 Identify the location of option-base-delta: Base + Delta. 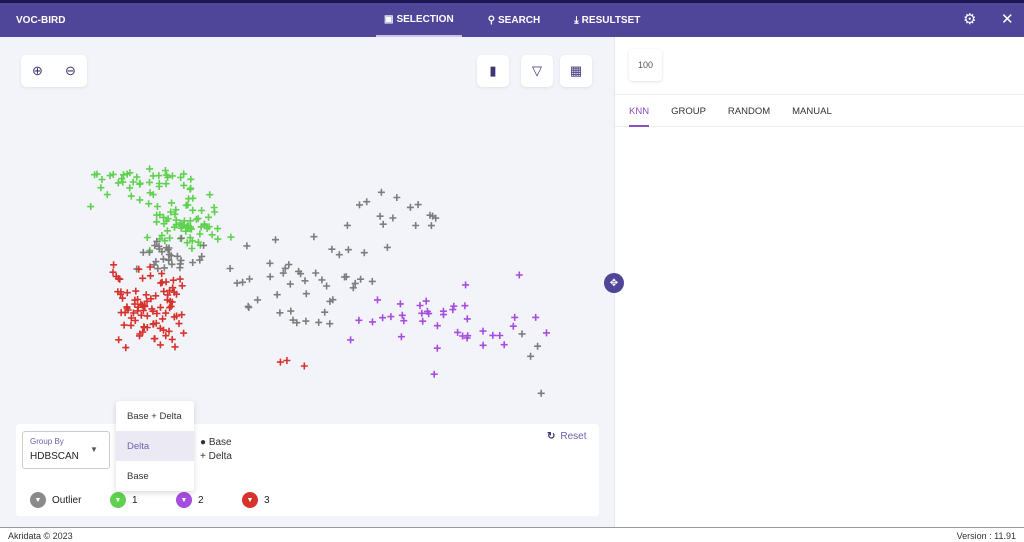
(154, 416).